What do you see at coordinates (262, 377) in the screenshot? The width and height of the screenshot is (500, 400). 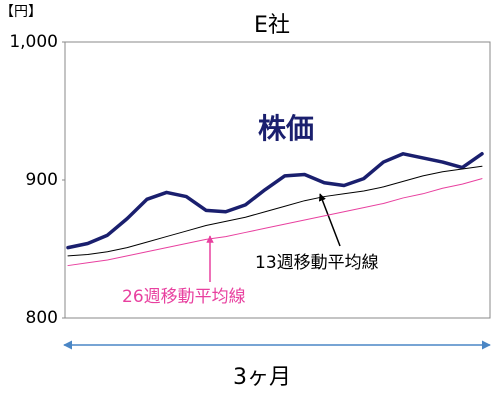 I see `x-axis-label: 3ヶ月` at bounding box center [262, 377].